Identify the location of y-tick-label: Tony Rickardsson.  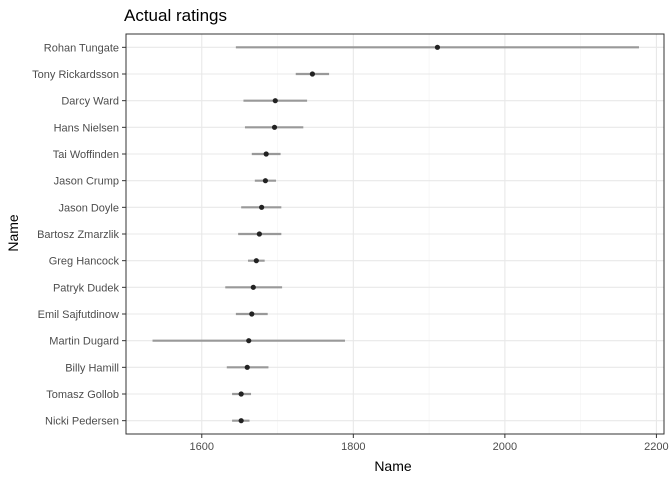
(75, 75).